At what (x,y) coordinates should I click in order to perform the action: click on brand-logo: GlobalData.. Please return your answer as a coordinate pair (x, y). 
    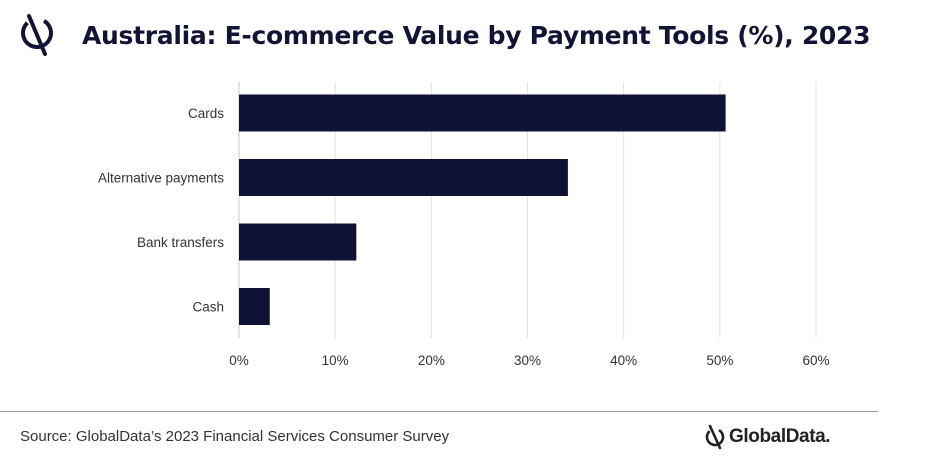
    Looking at the image, I should click on (767, 437).